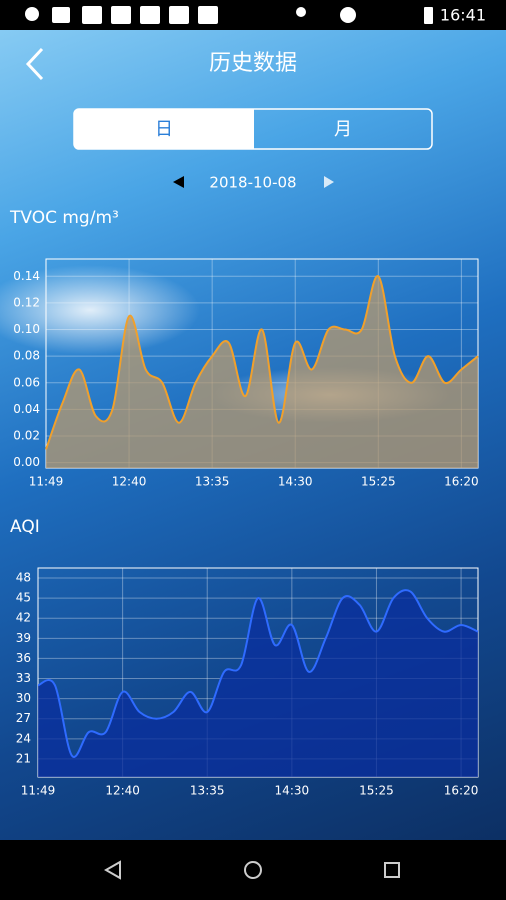 This screenshot has height=900, width=506. What do you see at coordinates (23, 618) in the screenshot?
I see `y-tick-label: 42` at bounding box center [23, 618].